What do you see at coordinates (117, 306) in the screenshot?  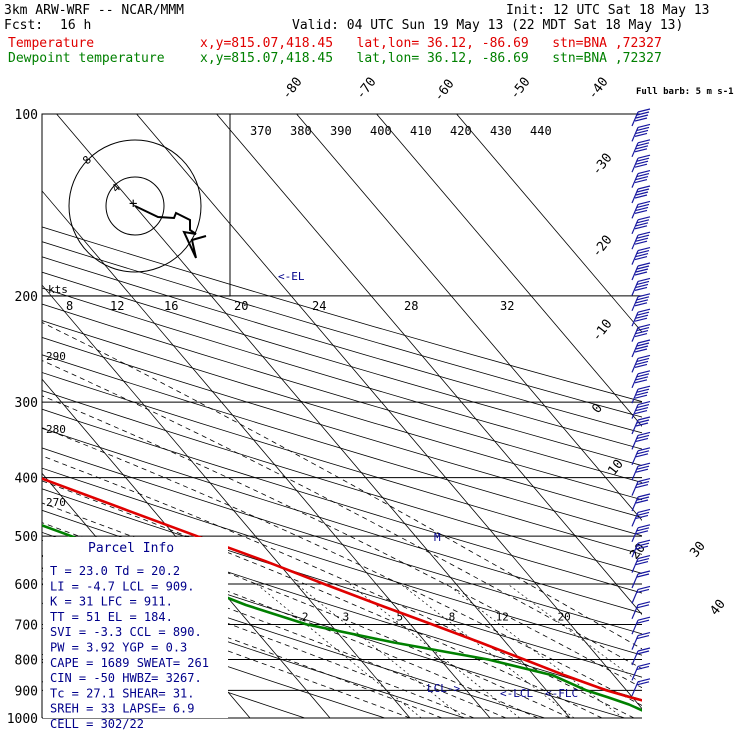 I see `hodograph-ring-label: 12` at bounding box center [117, 306].